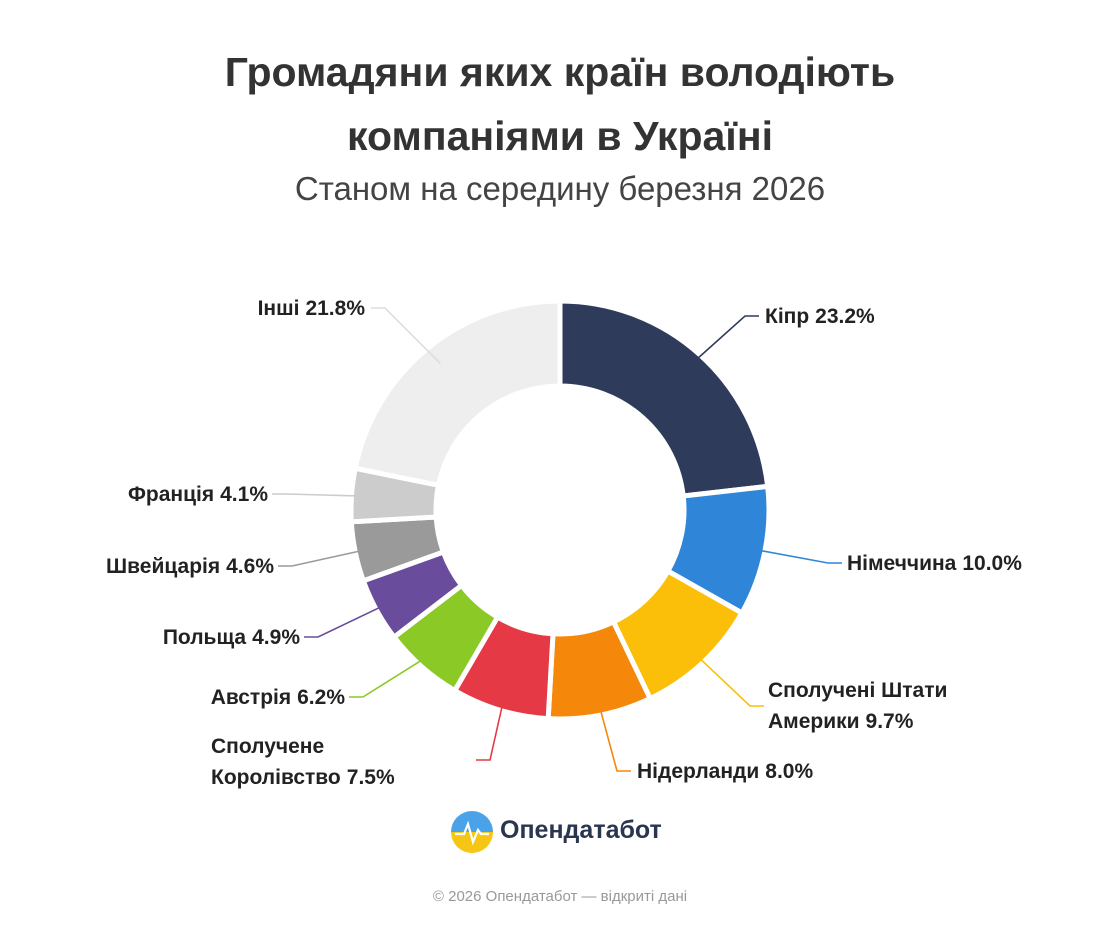  I want to click on data-label: Сполучене Королівство 7.5%, so click(329, 762).